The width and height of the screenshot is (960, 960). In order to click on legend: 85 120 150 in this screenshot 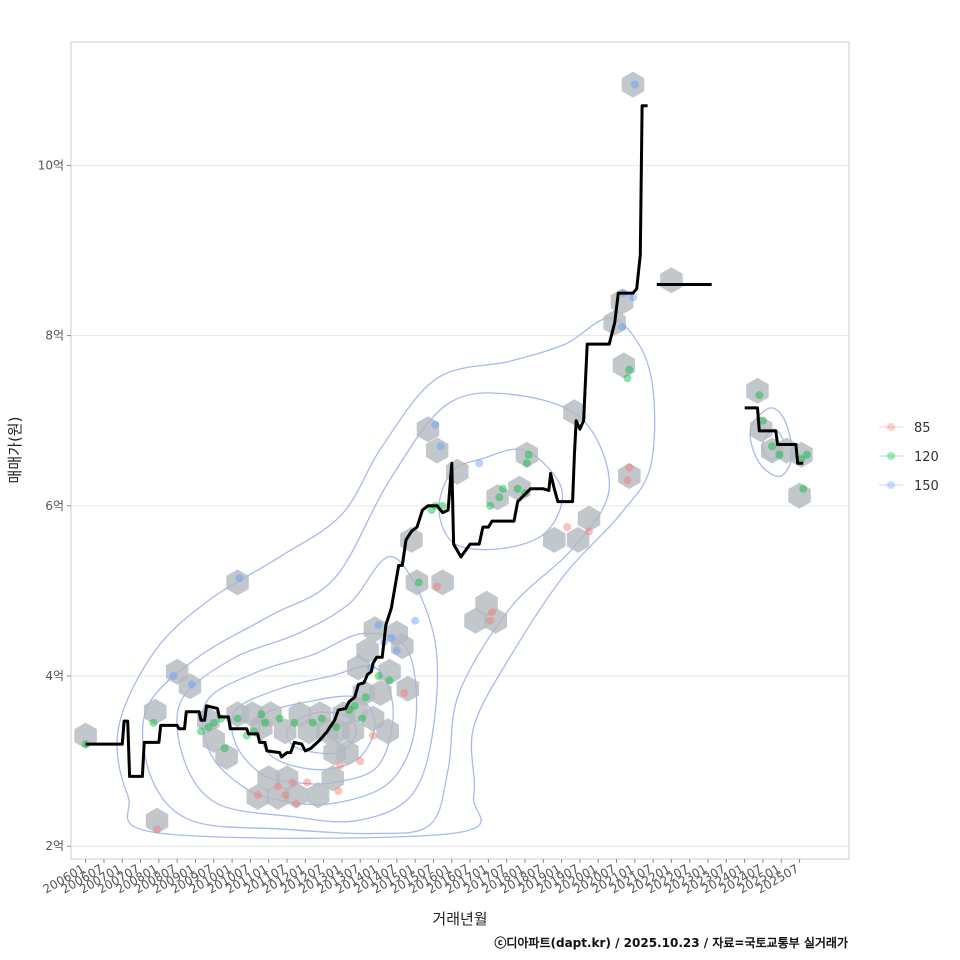, I will do `click(909, 457)`.